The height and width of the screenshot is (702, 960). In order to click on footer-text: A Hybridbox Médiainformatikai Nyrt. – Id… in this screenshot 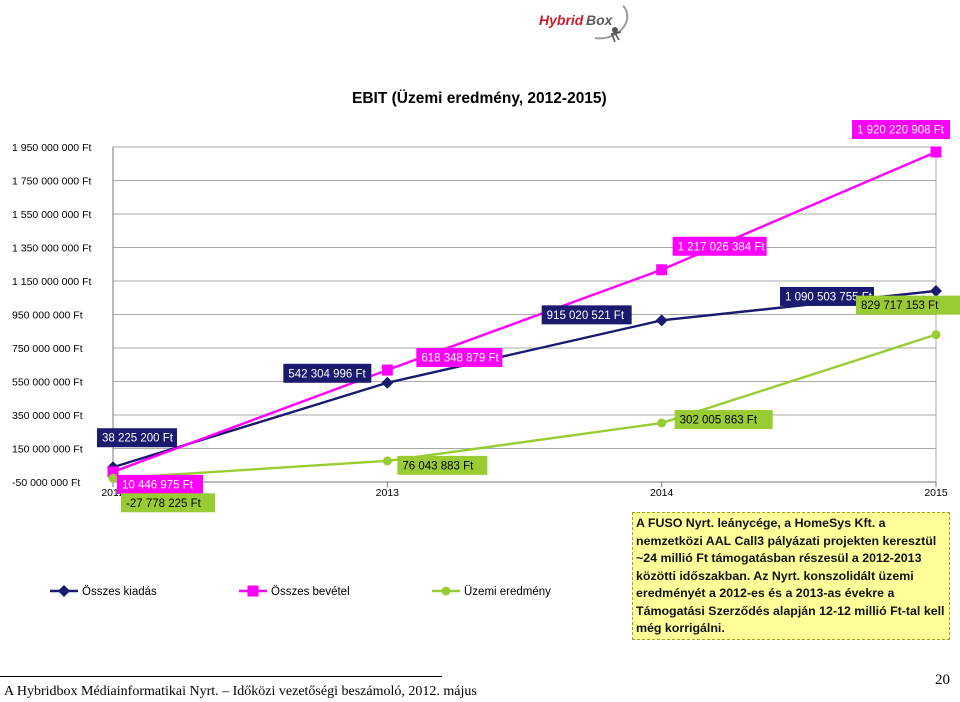, I will do `click(240, 691)`.